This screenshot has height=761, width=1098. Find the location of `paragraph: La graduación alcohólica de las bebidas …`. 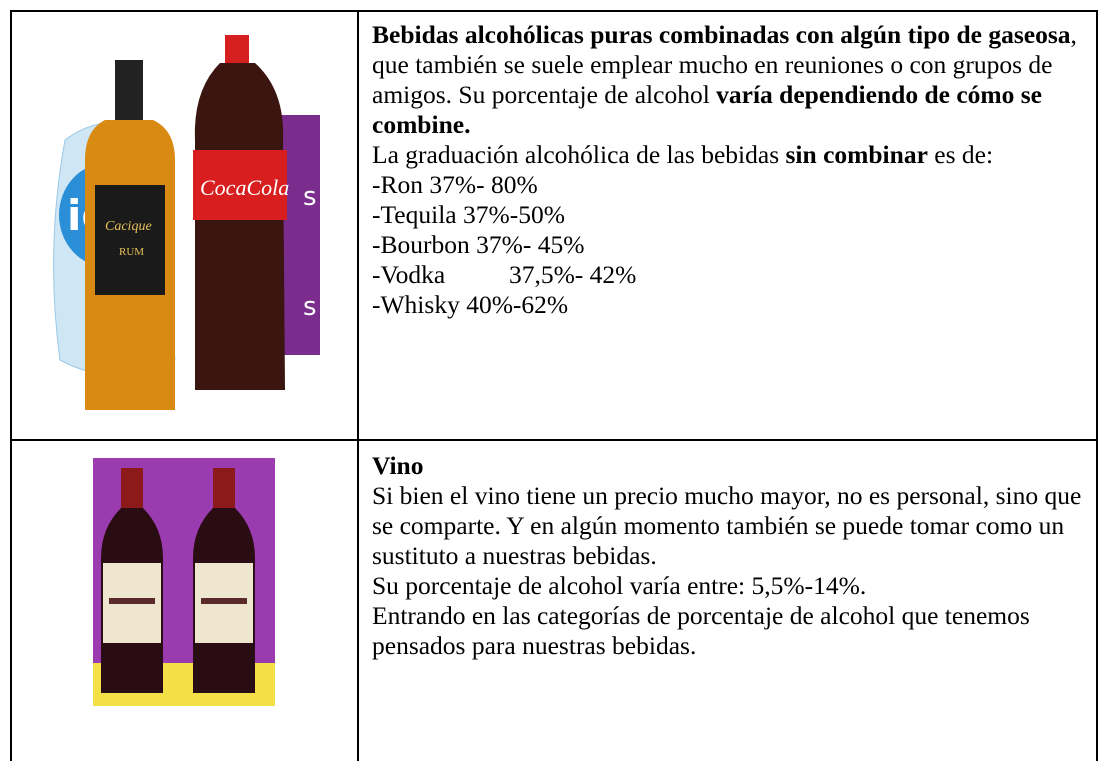

paragraph: La graduación alcohólica de las bebidas … is located at coordinates (734, 155).